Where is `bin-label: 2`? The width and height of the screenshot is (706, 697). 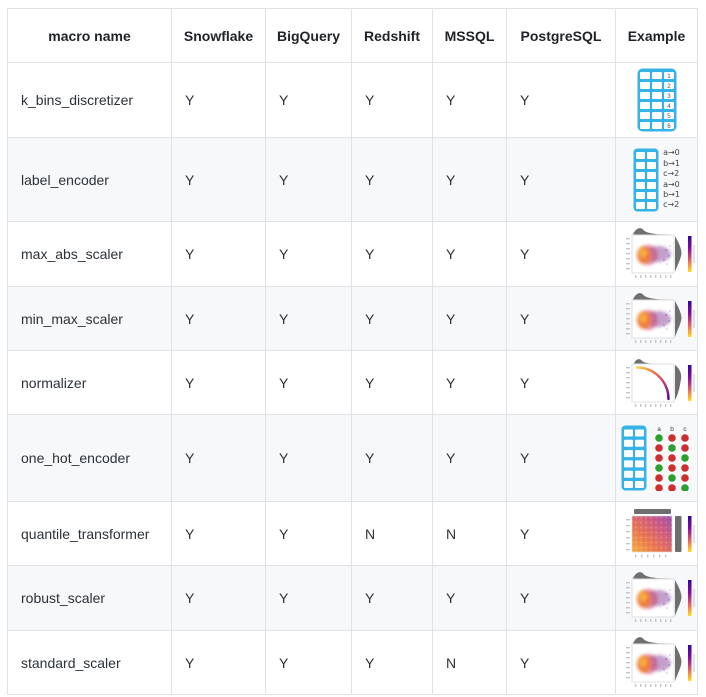 bin-label: 2 is located at coordinates (669, 86).